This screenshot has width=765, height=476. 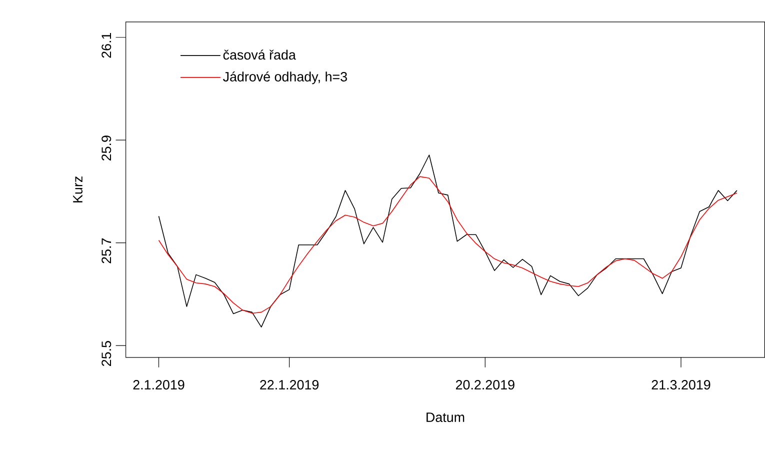 What do you see at coordinates (107, 353) in the screenshot?
I see `y-tick-label: 25.5` at bounding box center [107, 353].